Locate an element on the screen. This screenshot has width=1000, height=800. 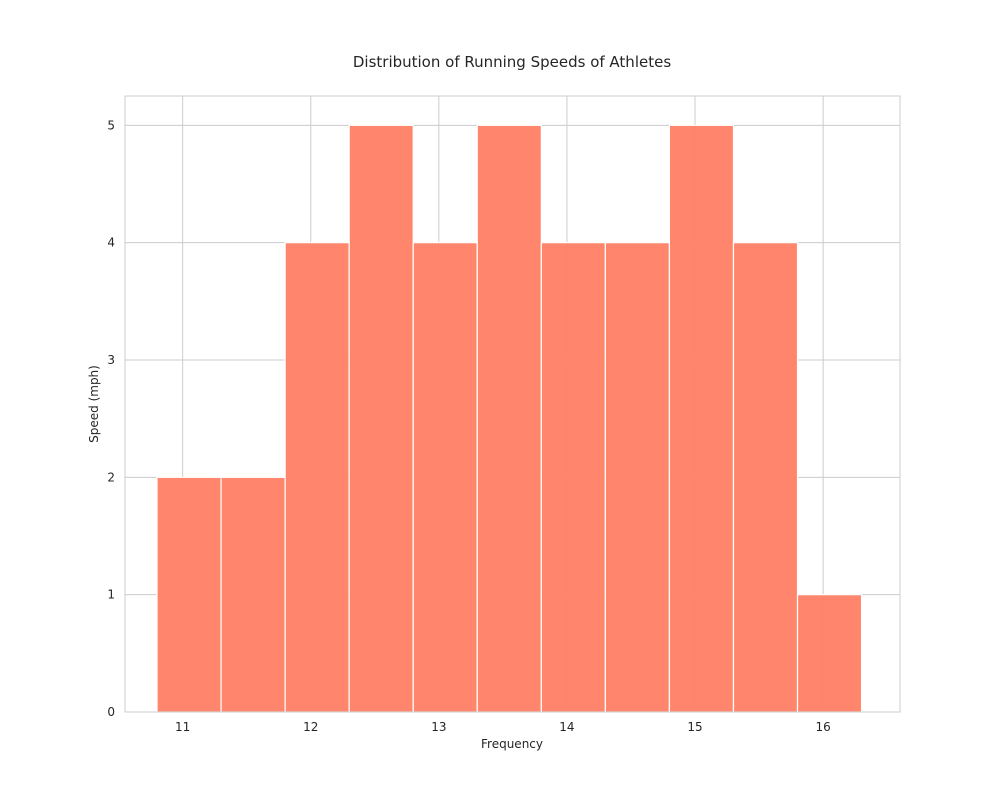
x-tick-label: 13 is located at coordinates (438, 727).